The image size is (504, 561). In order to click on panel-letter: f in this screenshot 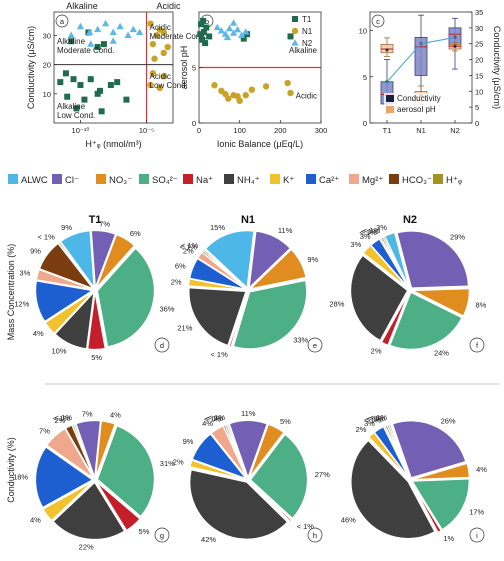, I will do `click(477, 345)`.